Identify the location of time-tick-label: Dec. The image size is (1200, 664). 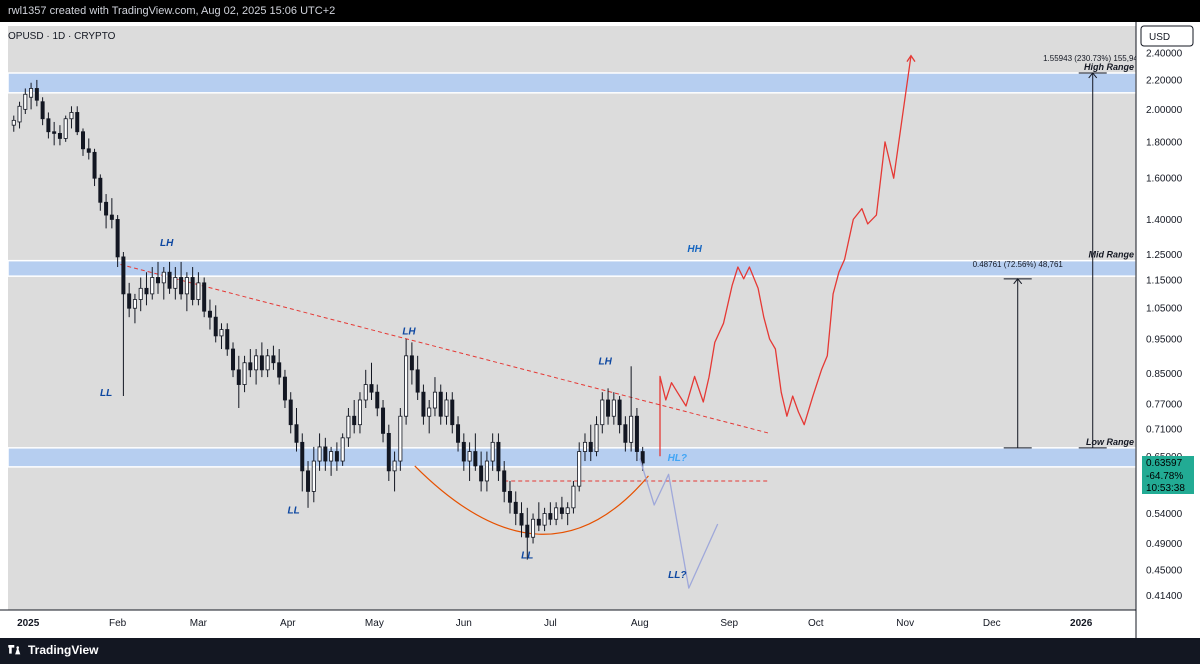
(992, 623).